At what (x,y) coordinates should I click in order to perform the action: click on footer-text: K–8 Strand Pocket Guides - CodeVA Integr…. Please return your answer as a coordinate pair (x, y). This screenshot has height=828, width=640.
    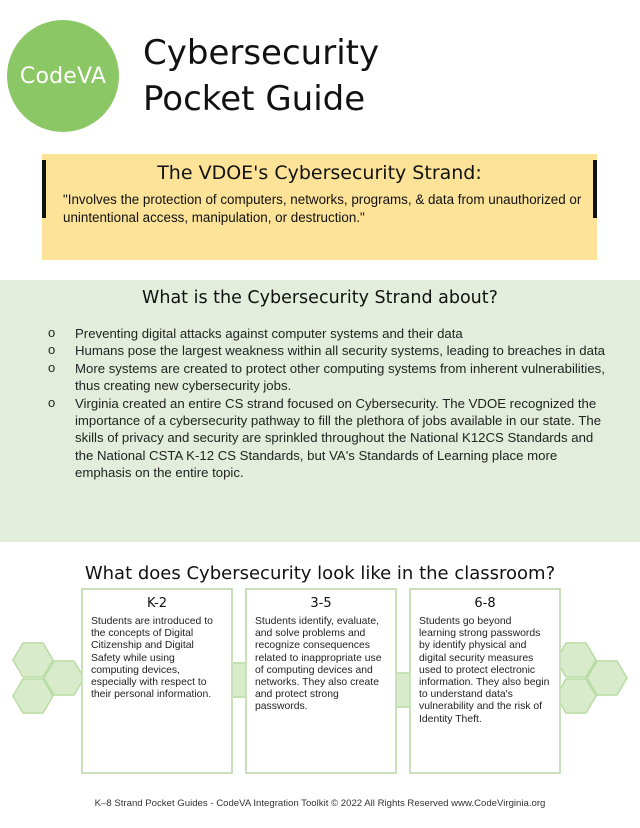
    Looking at the image, I should click on (320, 803).